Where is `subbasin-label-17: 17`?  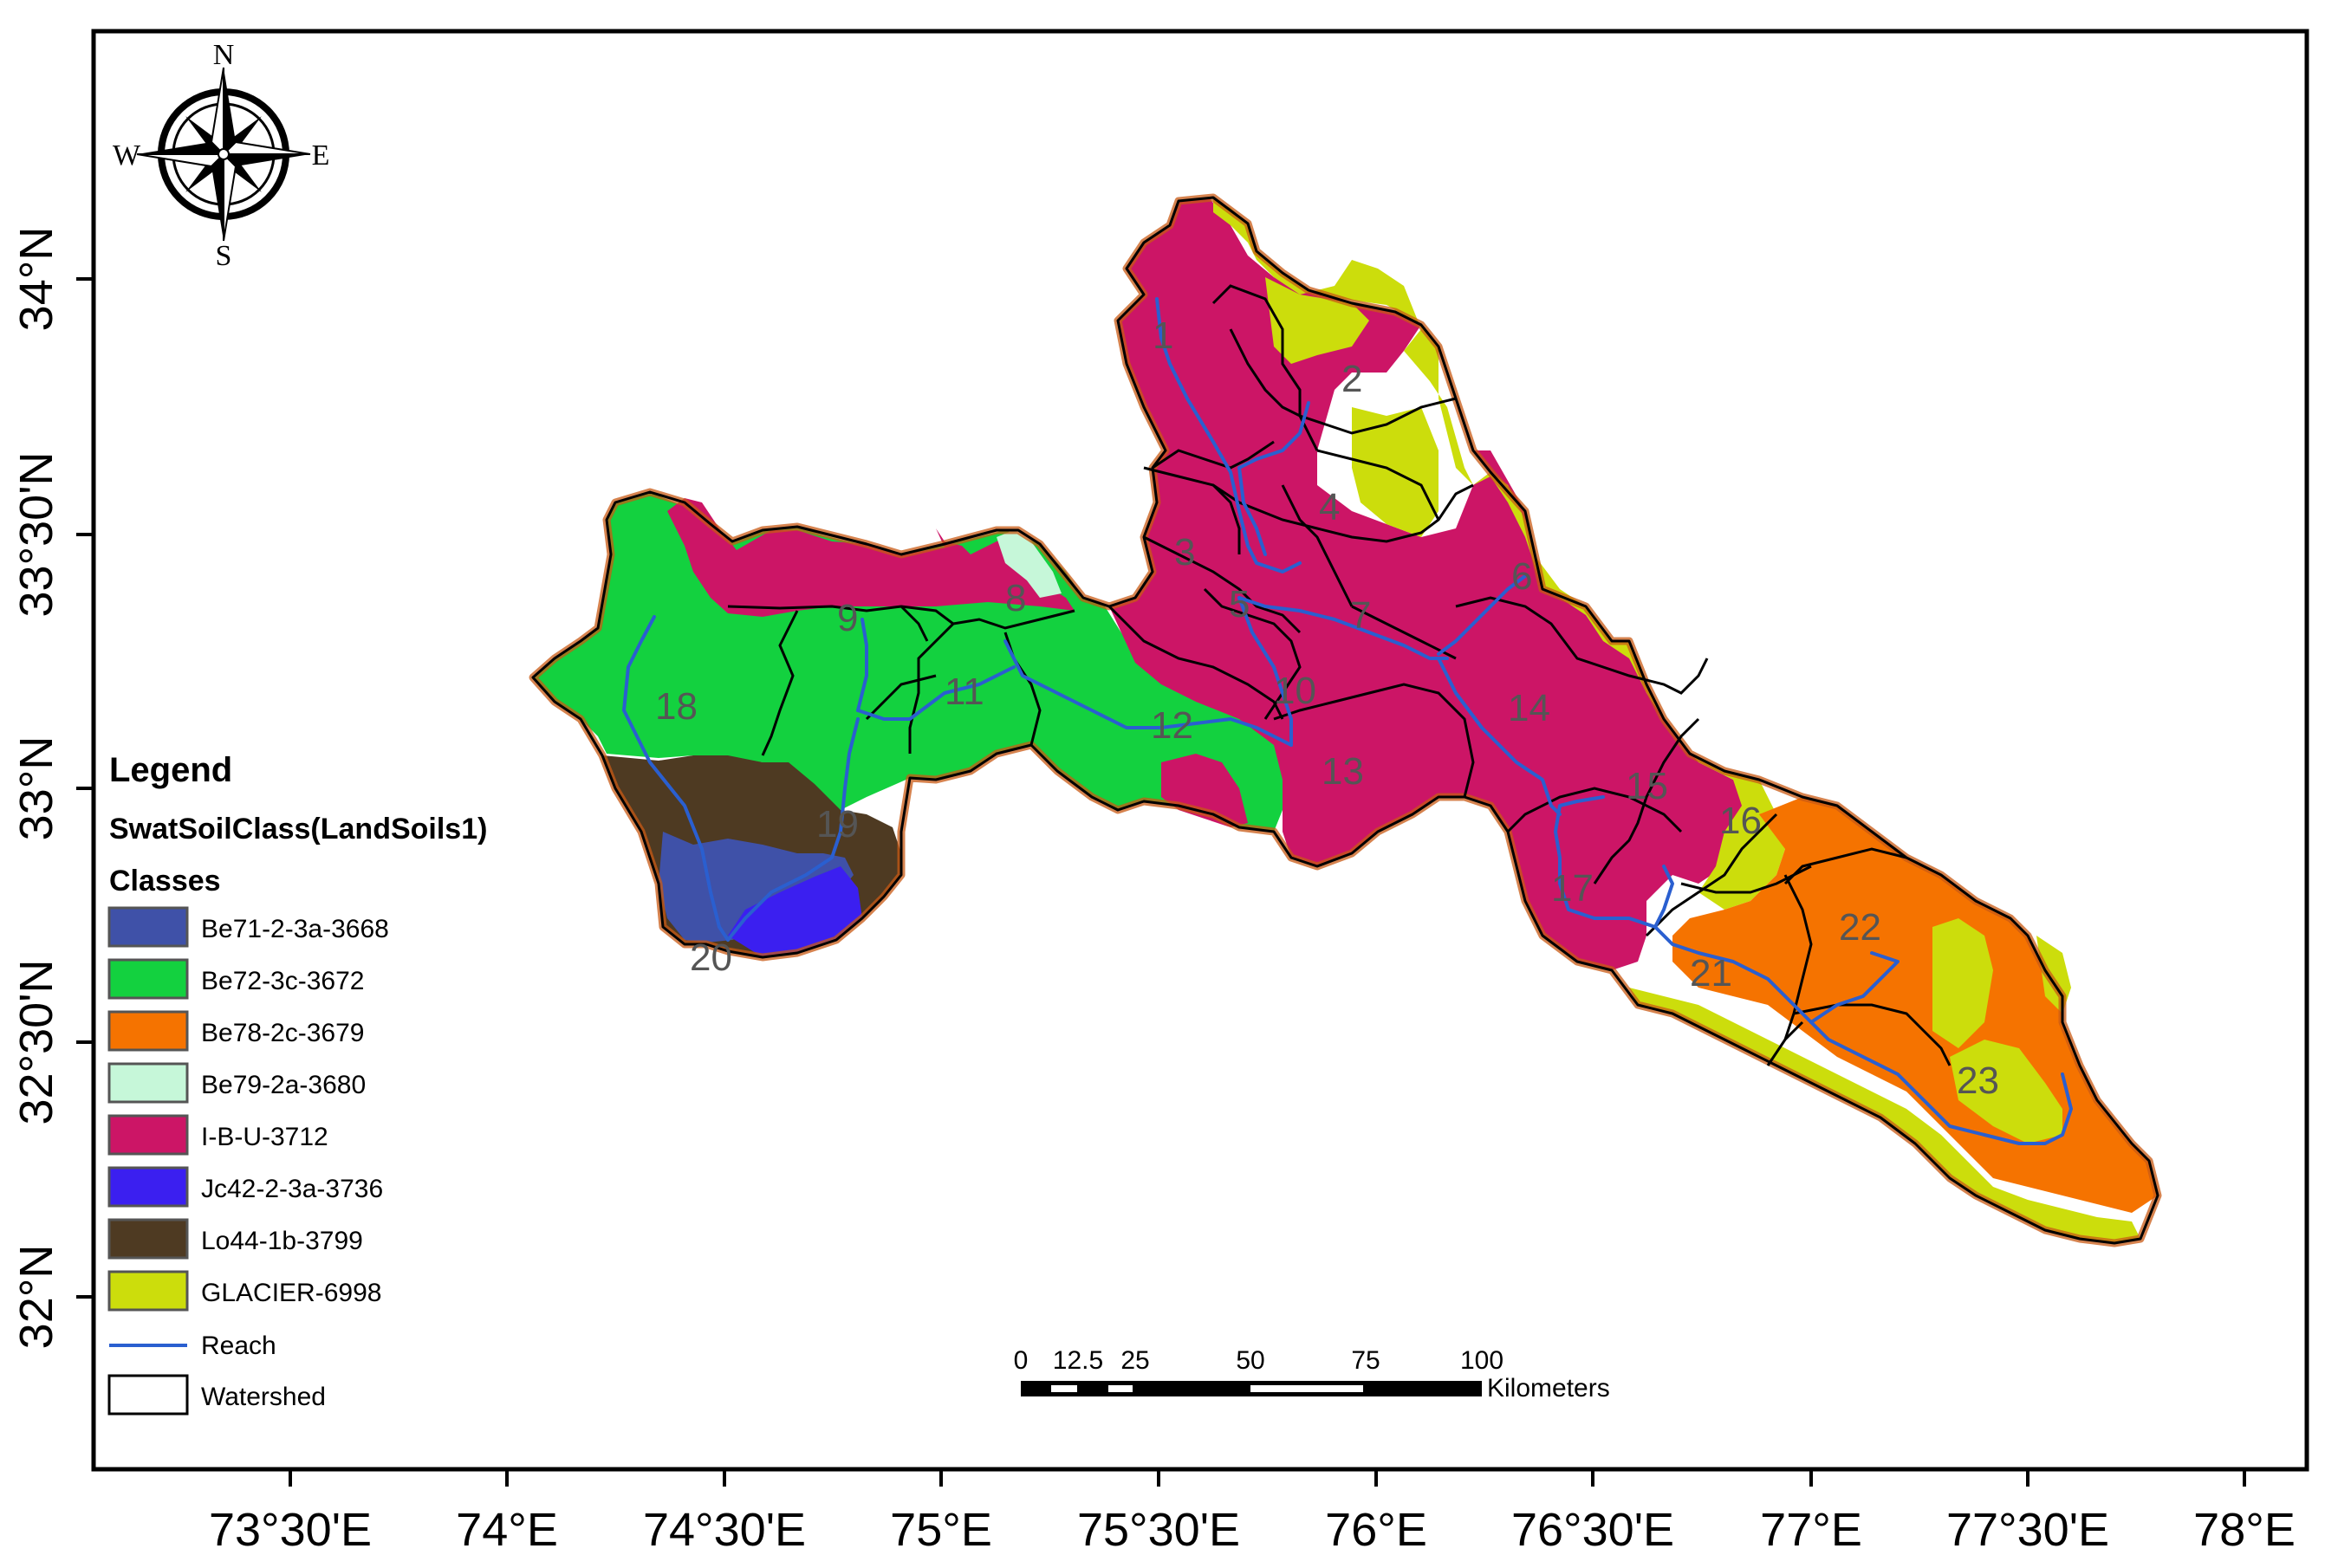 subbasin-label-17: 17 is located at coordinates (1572, 888).